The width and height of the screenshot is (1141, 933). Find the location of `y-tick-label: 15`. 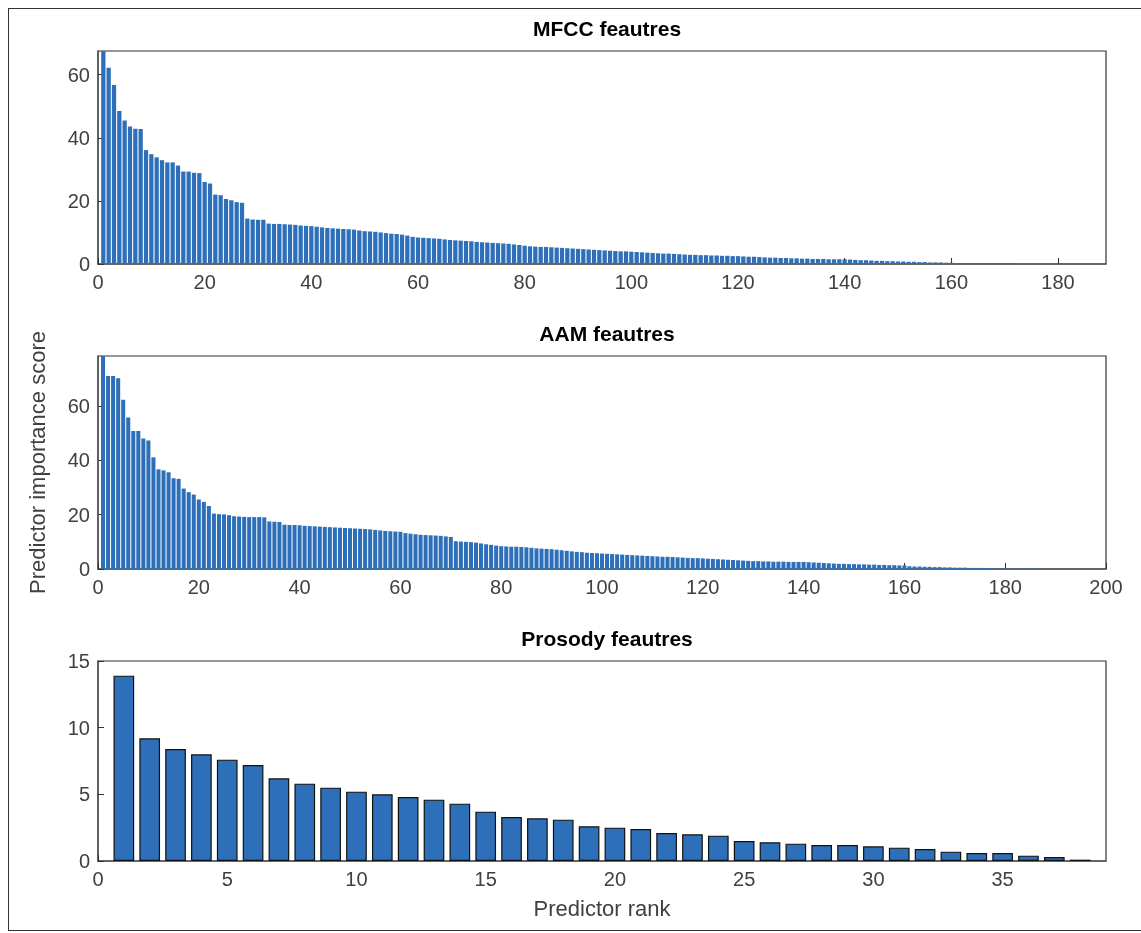

y-tick-label: 15 is located at coordinates (78, 661).